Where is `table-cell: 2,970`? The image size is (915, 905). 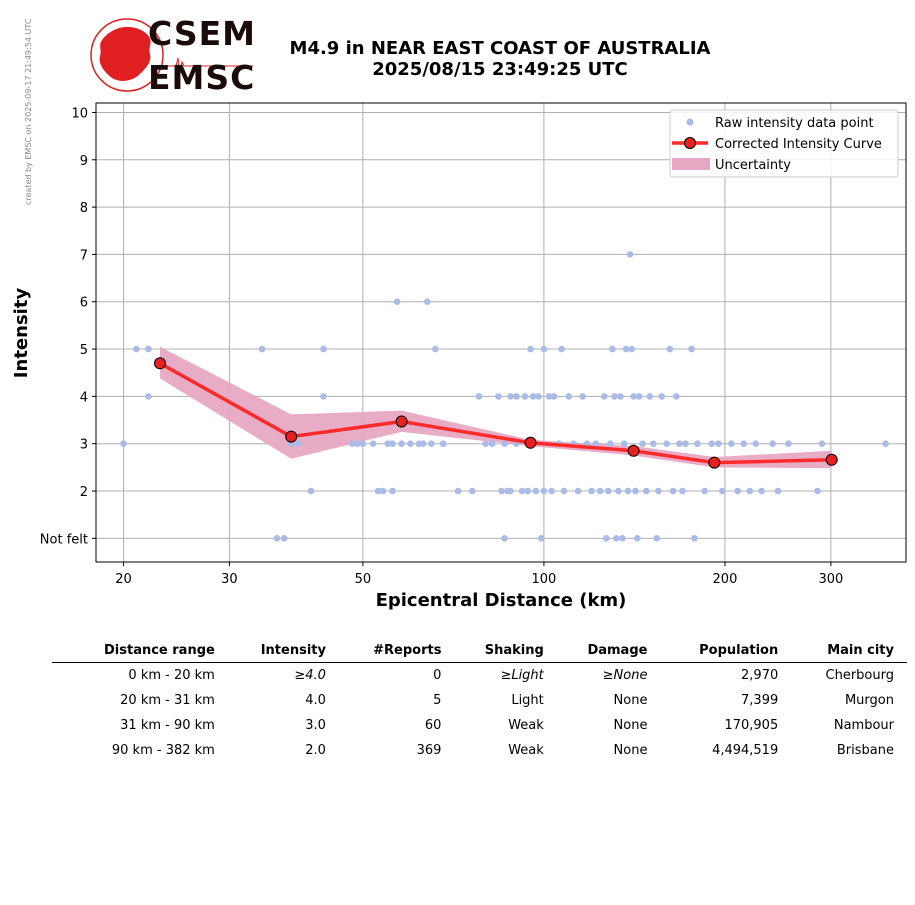 table-cell: 2,970 is located at coordinates (760, 675).